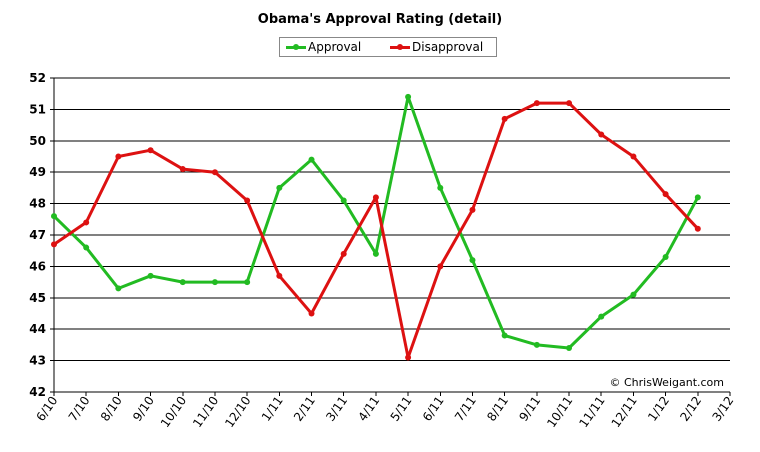 This screenshot has height=452, width=760. What do you see at coordinates (723, 409) in the screenshot?
I see `x-tick-label-21: 3/12` at bounding box center [723, 409].